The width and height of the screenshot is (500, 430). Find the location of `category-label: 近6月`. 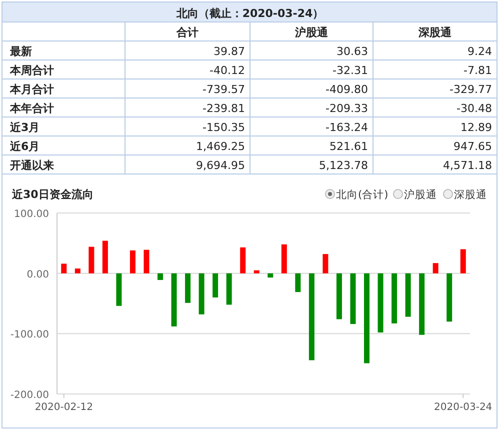

category-label: 近6月 is located at coordinates (25, 146).